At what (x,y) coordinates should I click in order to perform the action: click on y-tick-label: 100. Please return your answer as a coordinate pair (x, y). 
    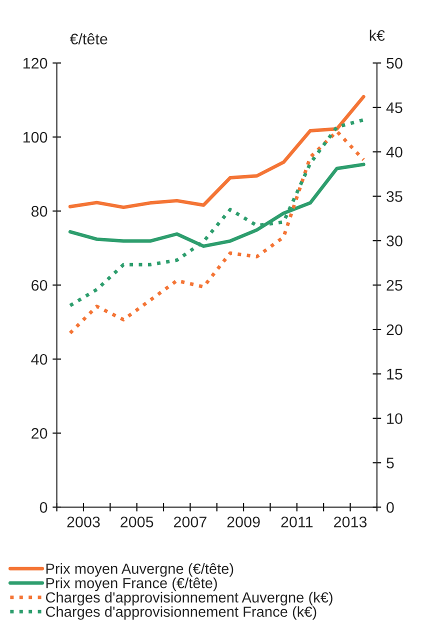
    Looking at the image, I should click on (35, 137).